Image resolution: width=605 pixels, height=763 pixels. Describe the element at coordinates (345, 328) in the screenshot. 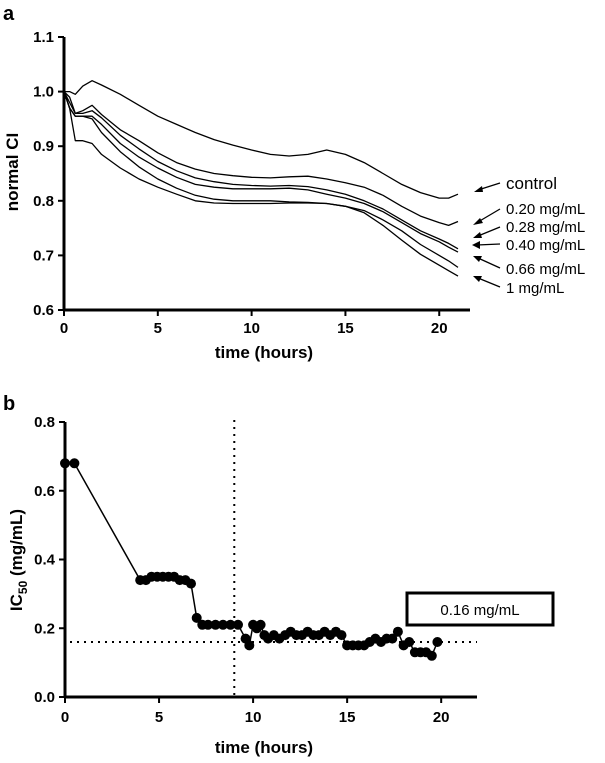

I see `panel-a-xtick-label: 15` at that location.